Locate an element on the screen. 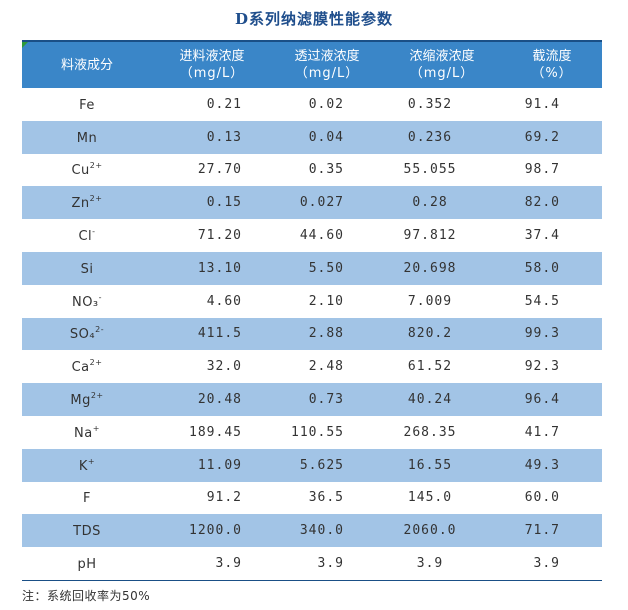 The width and height of the screenshot is (628, 610). cell-rejection: 60.0 is located at coordinates (552, 497).